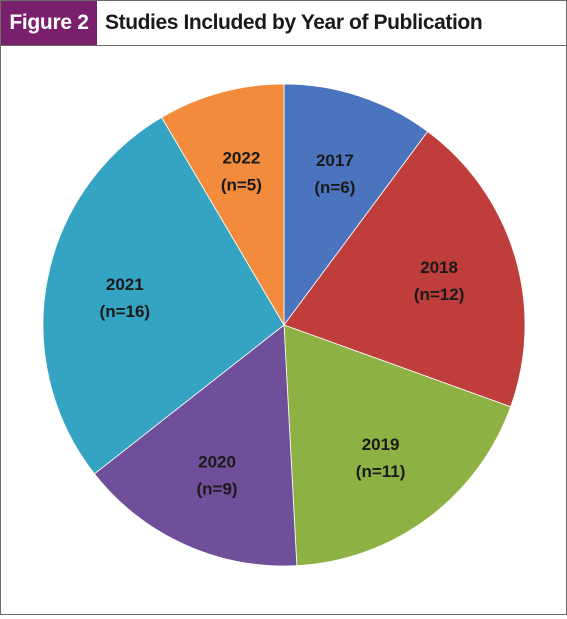  I want to click on figure-label: Figure 2, so click(49, 23).